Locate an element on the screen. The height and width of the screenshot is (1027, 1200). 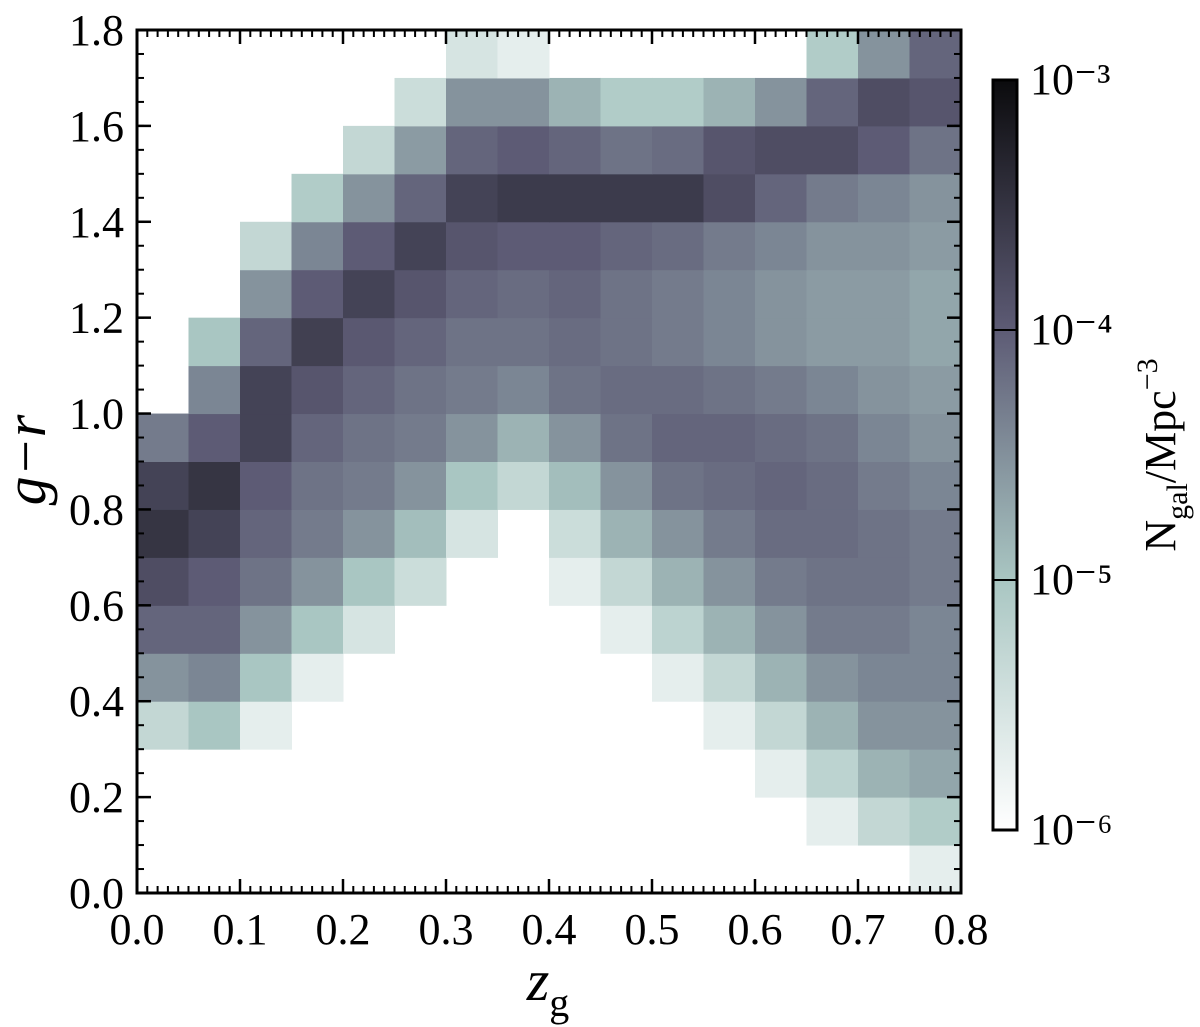
y-tick-label: 0.0 is located at coordinates (96, 893).